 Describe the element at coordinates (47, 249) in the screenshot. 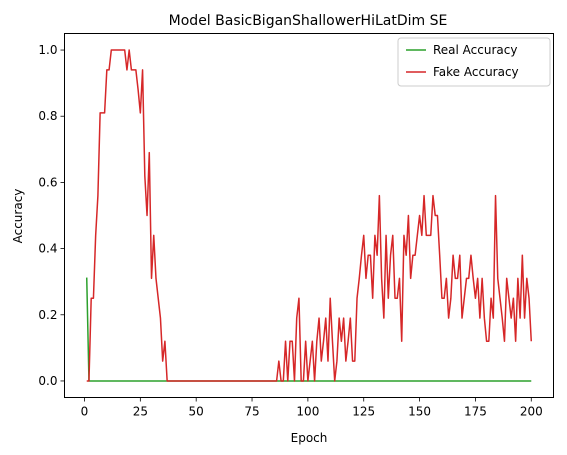

I see `y-tick-label: 0.4` at that location.